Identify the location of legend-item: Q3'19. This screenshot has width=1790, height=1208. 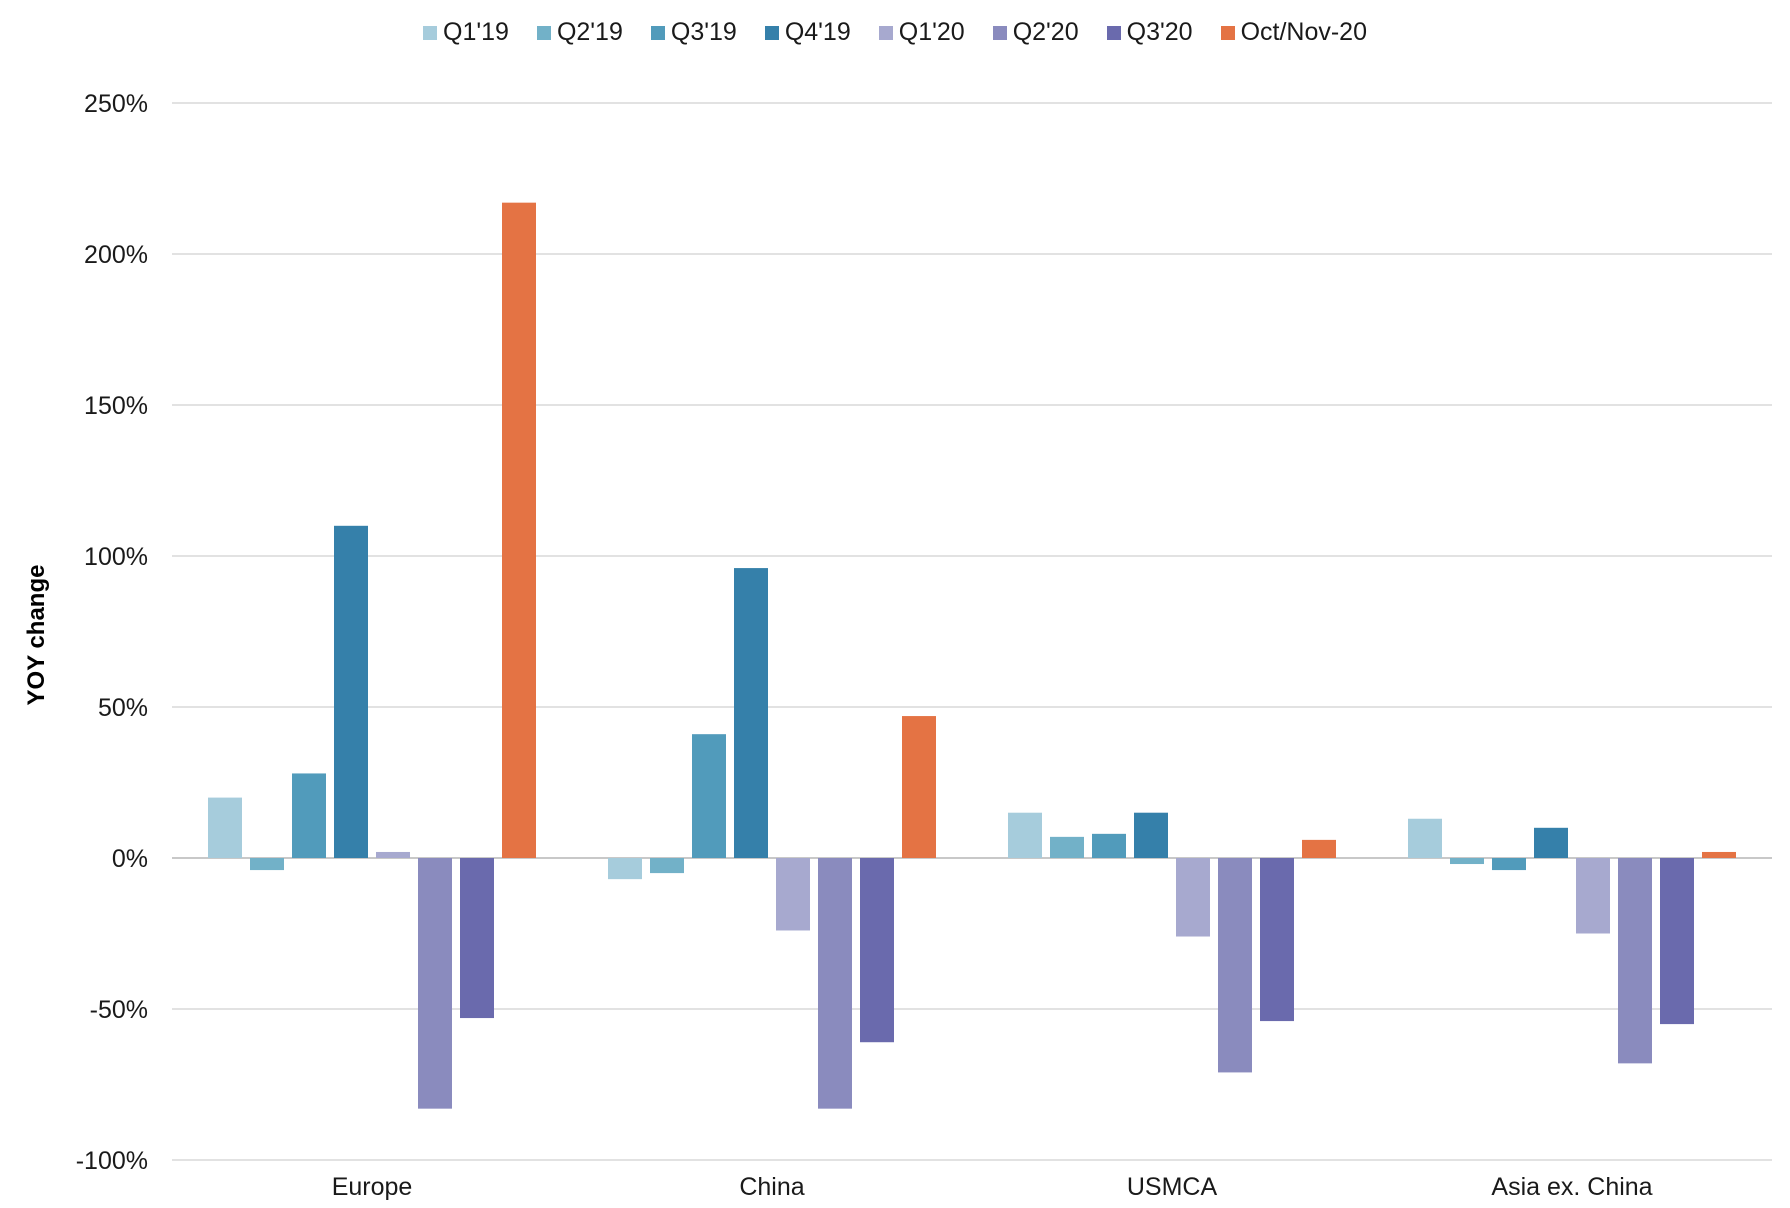
(693, 32).